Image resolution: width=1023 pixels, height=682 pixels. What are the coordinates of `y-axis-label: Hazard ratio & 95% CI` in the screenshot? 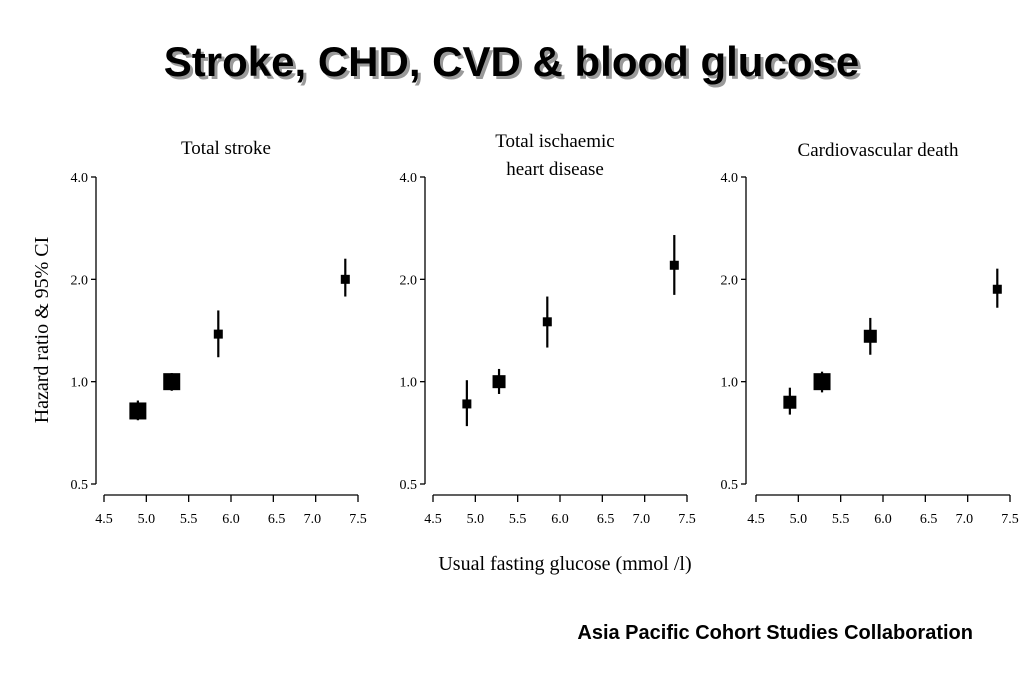 It's located at (42, 330).